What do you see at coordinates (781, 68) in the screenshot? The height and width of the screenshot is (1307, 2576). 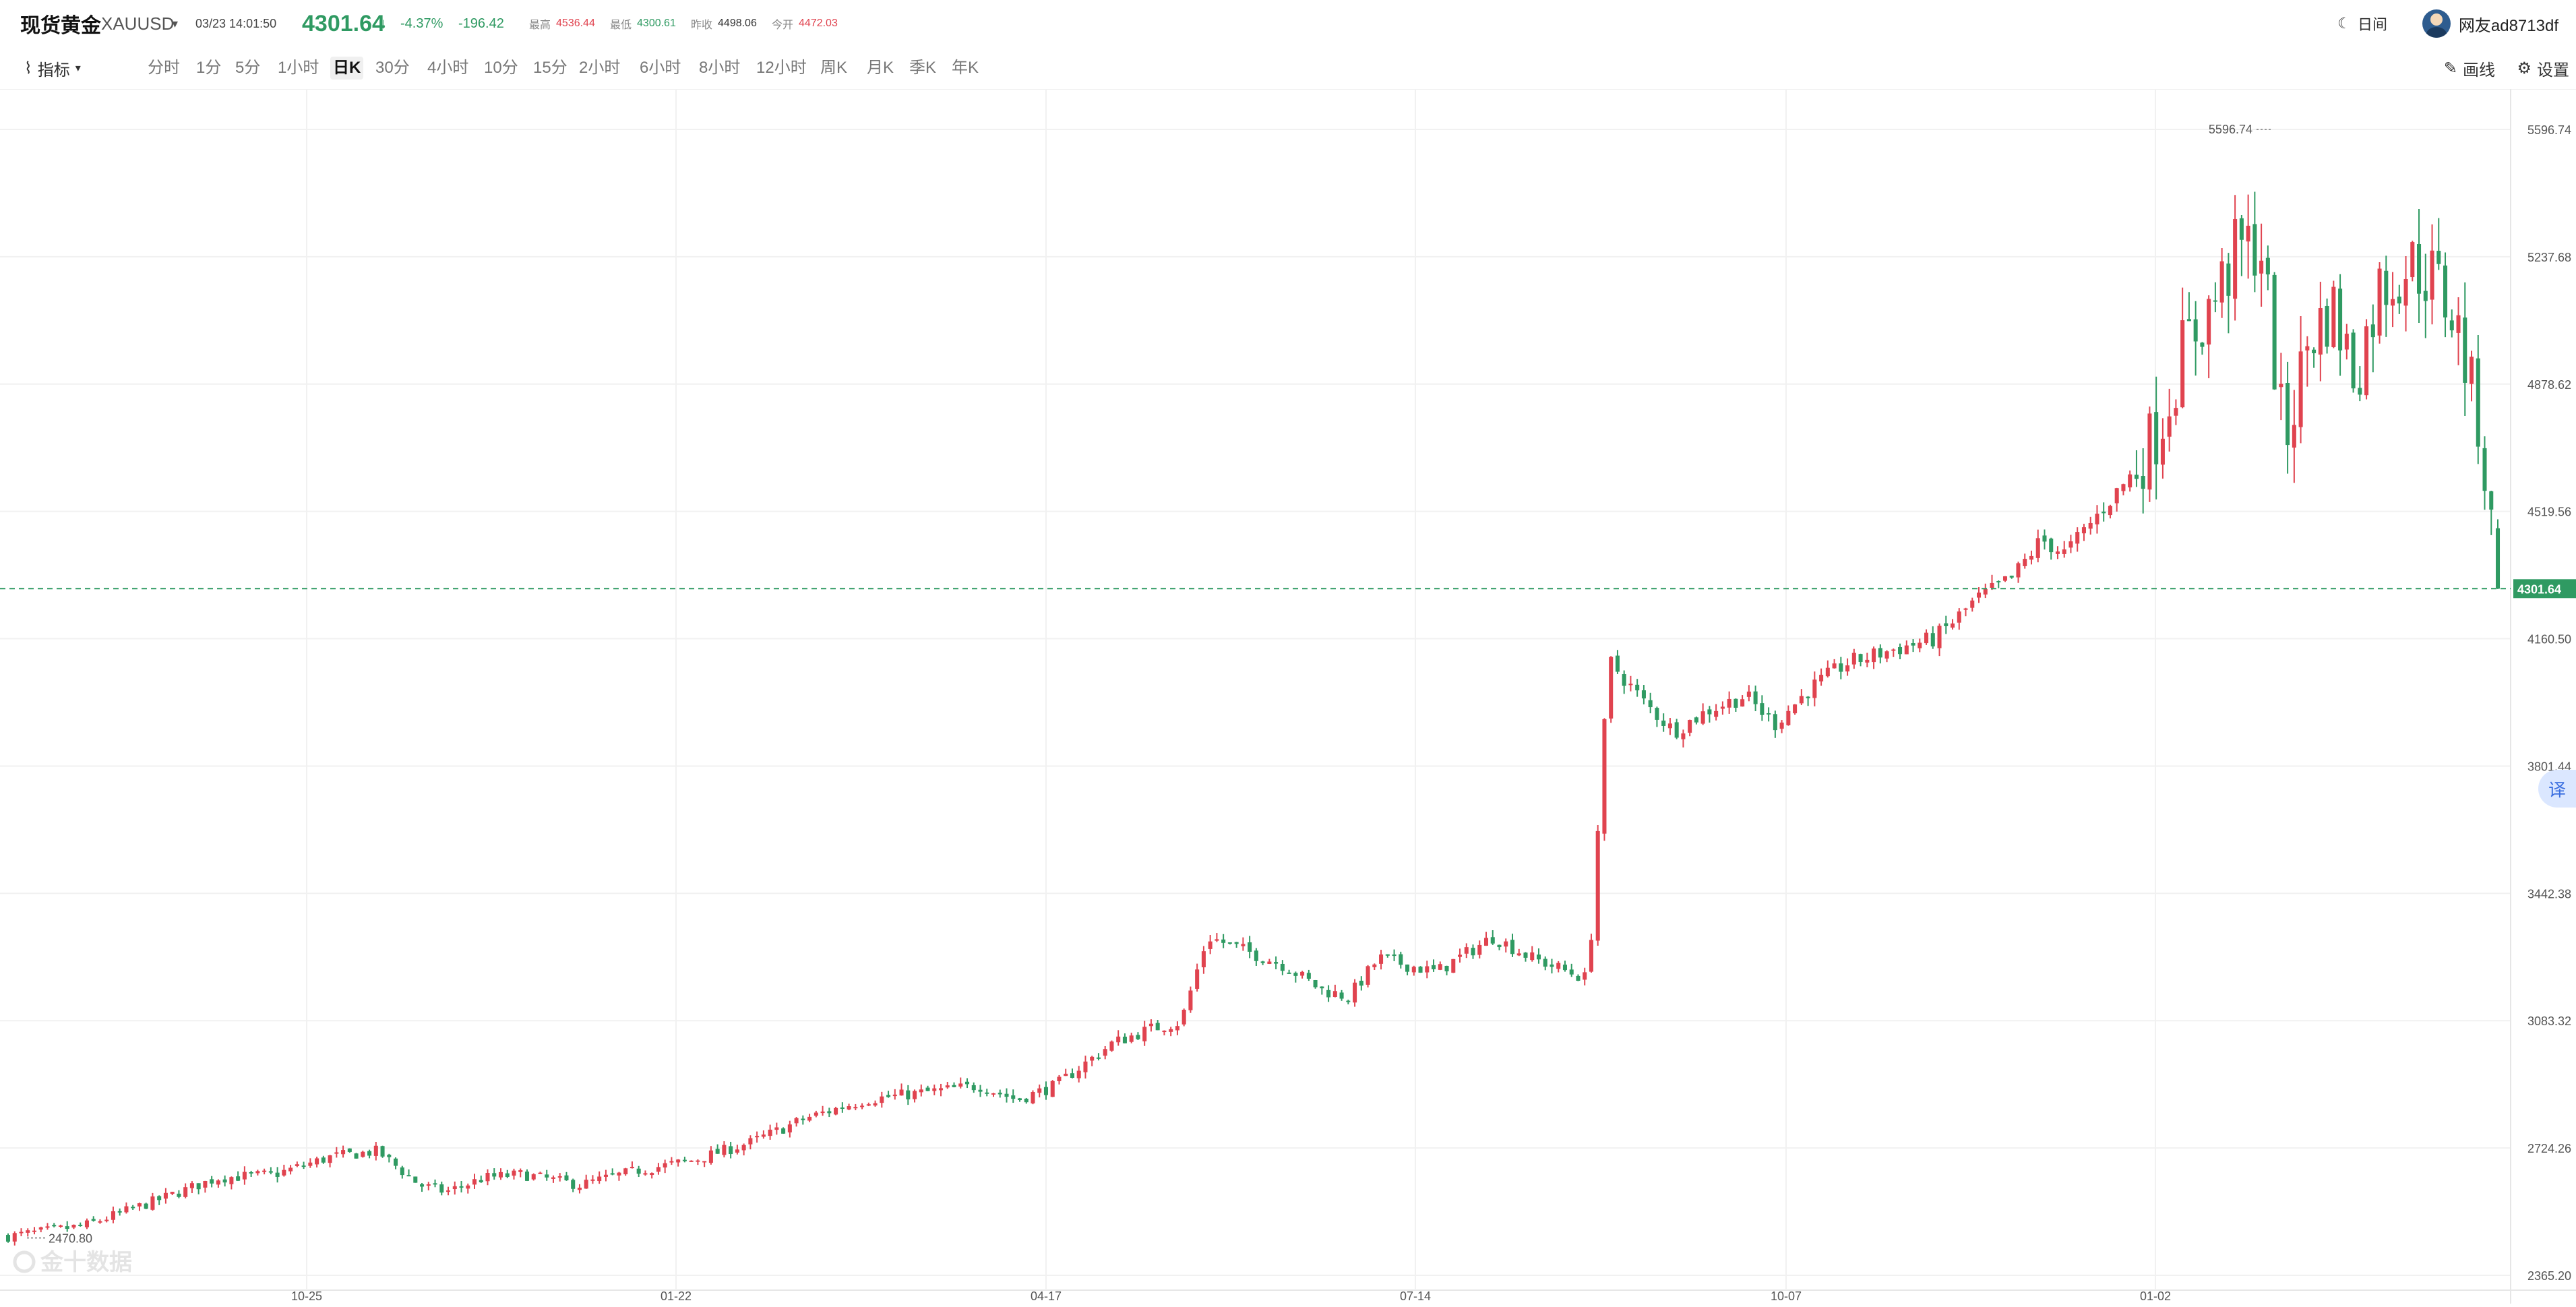 I see `tab-period-12: 12小时` at bounding box center [781, 68].